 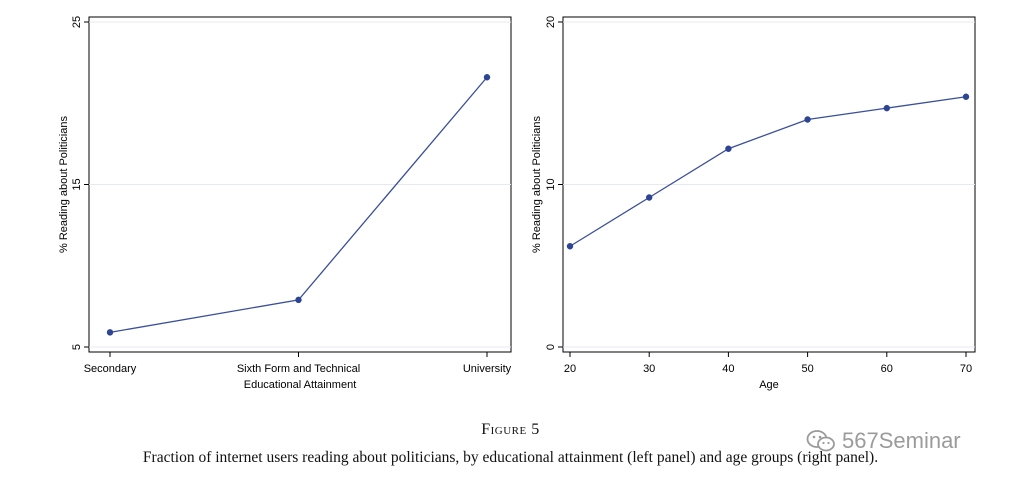 What do you see at coordinates (77, 347) in the screenshot?
I see `y-tick-label: 5` at bounding box center [77, 347].